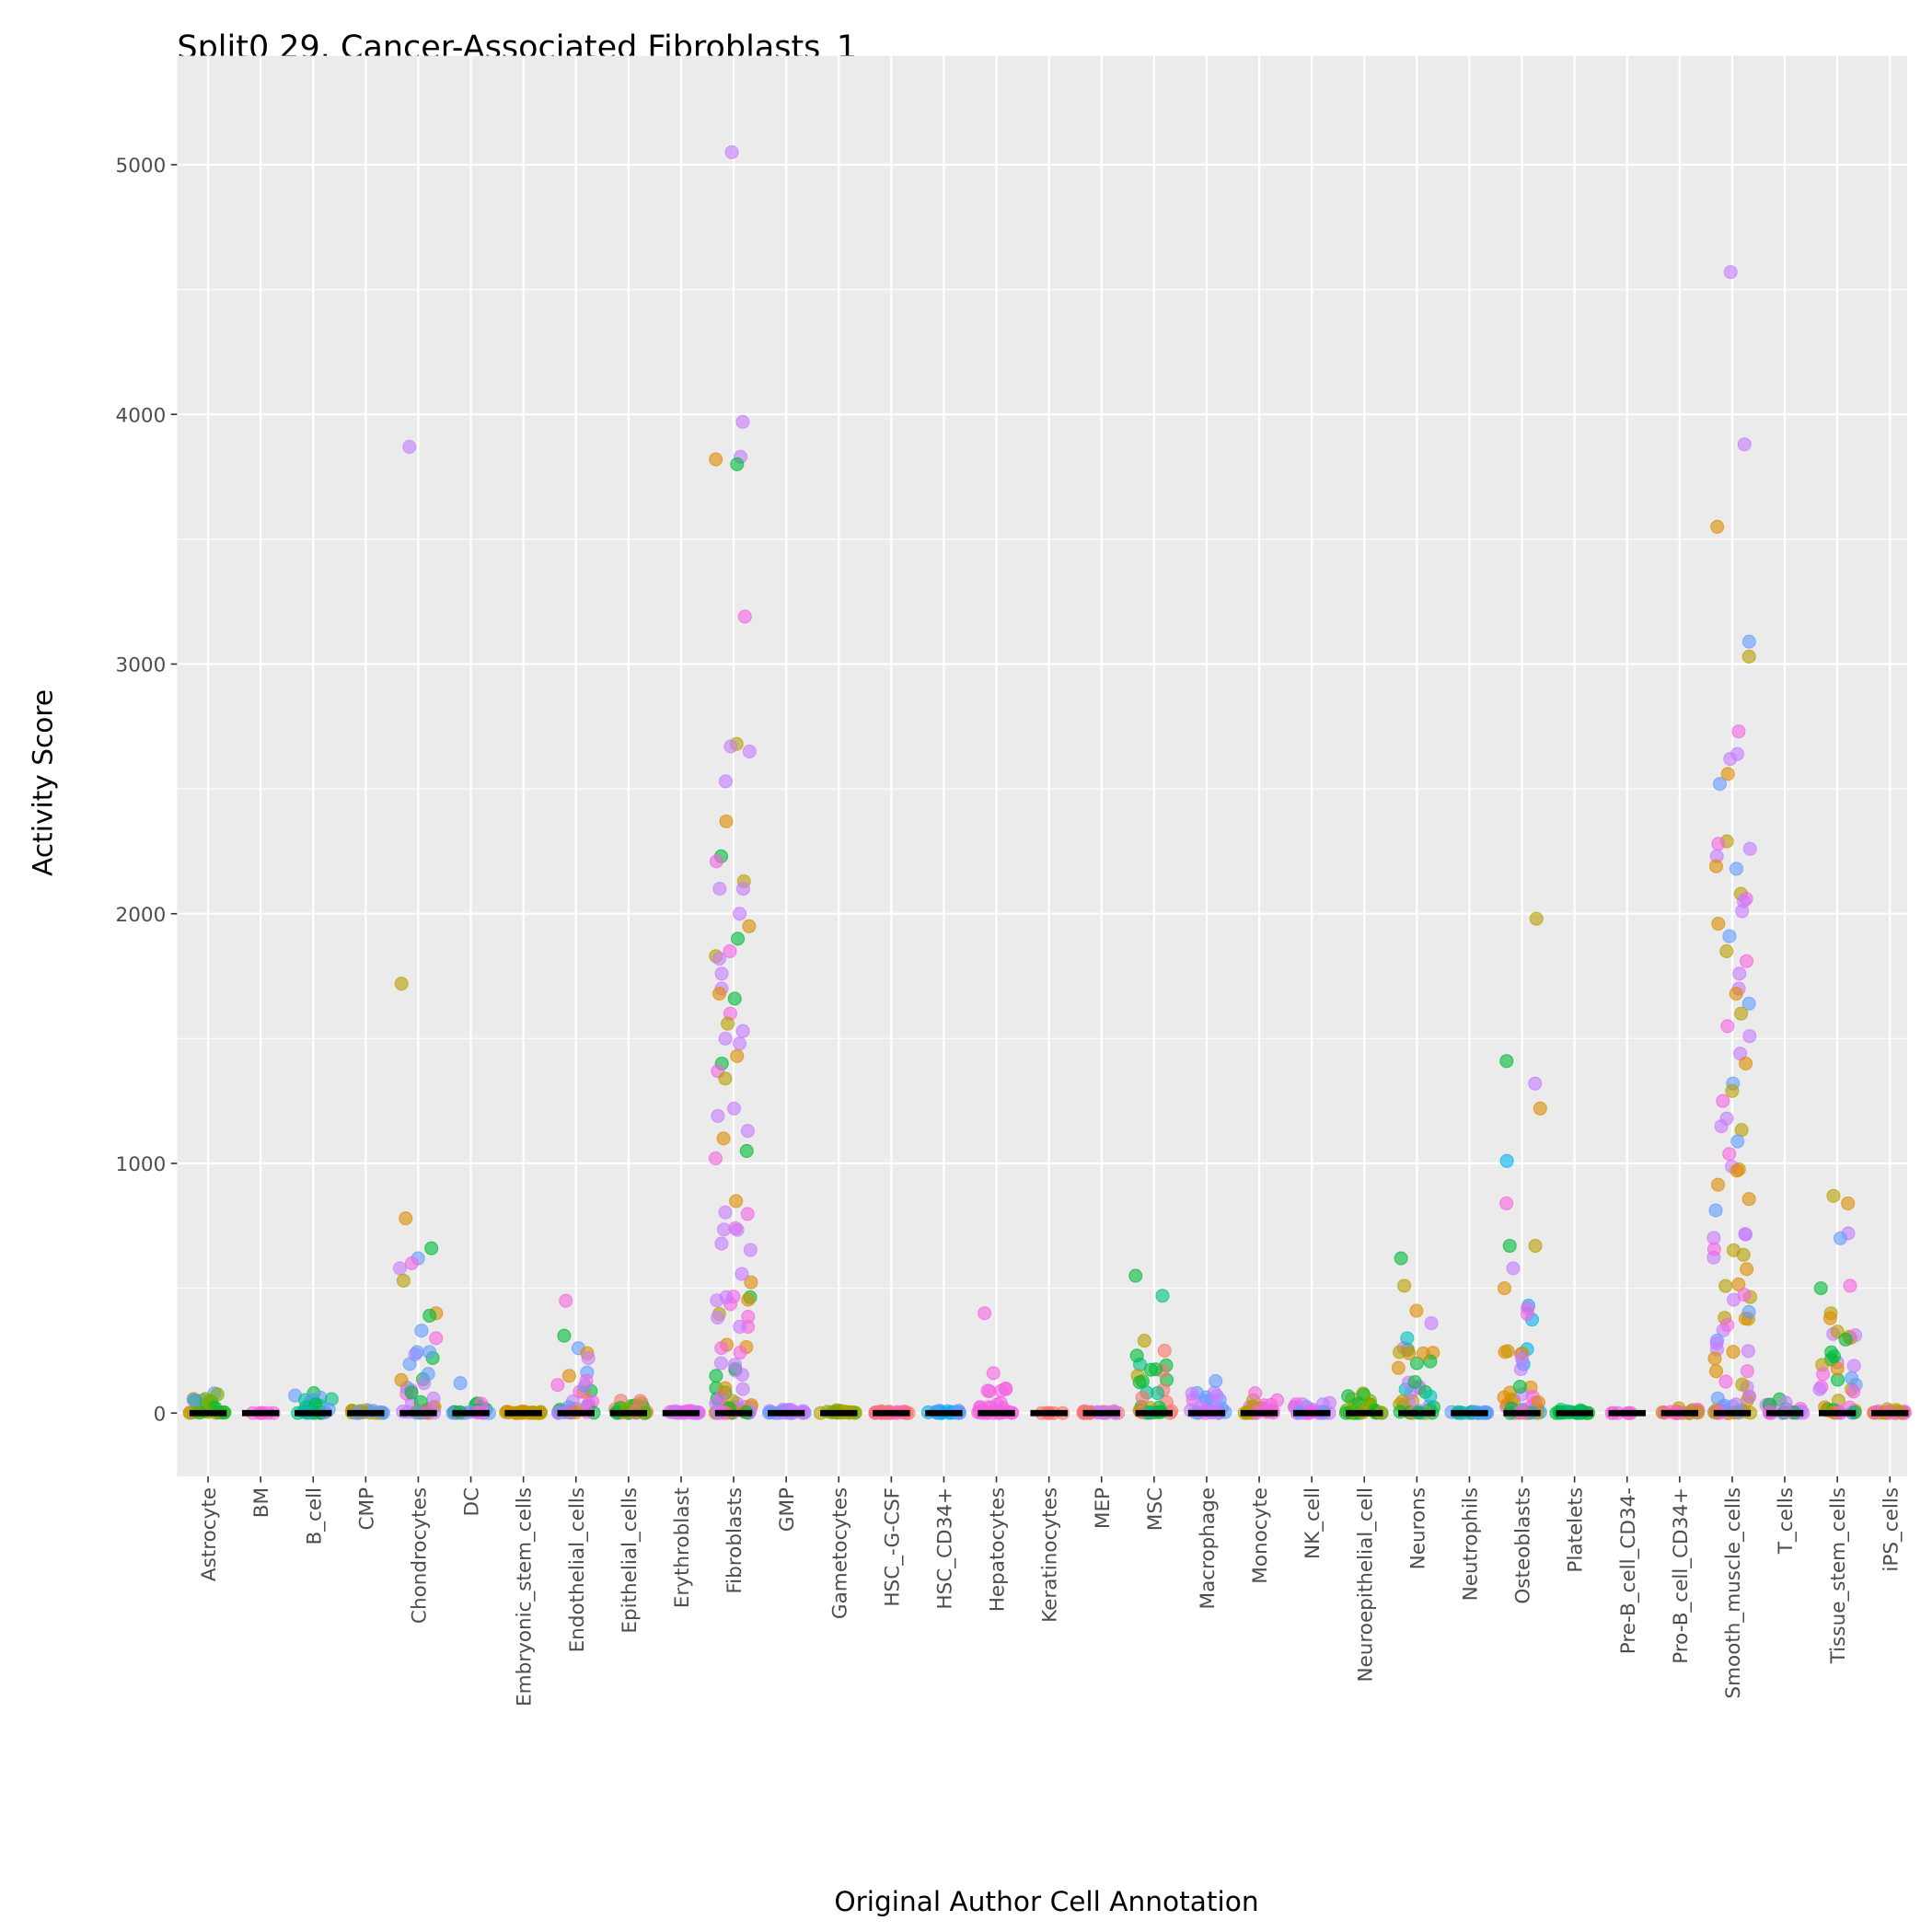 Image resolution: width=1932 pixels, height=1932 pixels. I want to click on x-tick-label: HSC_-G-CSF, so click(893, 1547).